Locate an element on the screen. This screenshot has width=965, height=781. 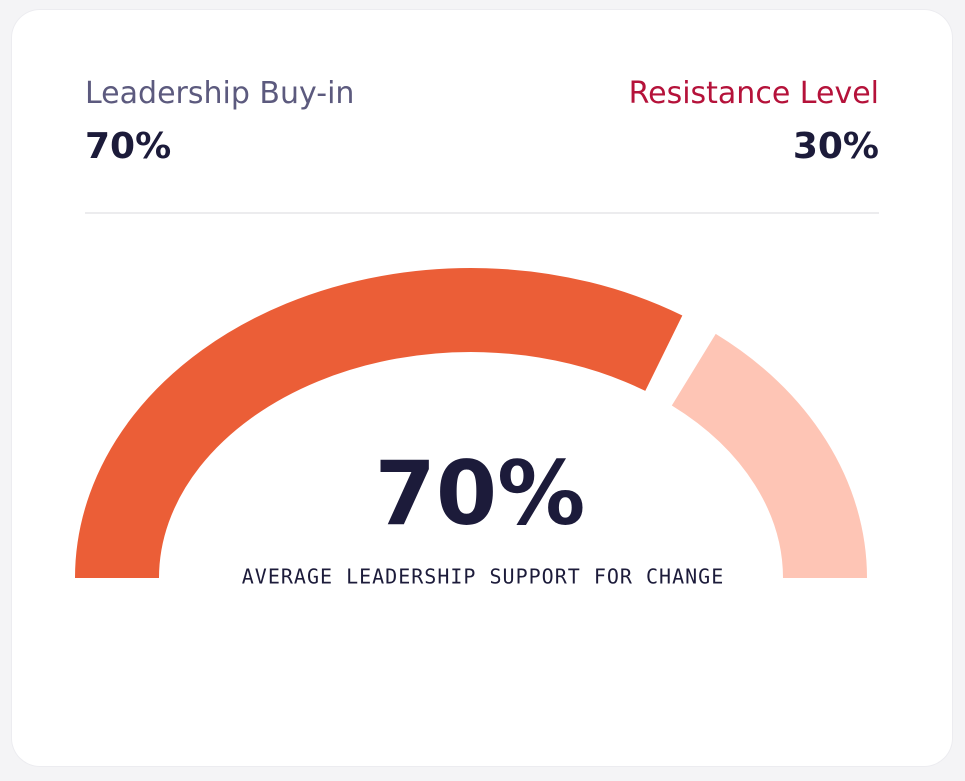
category-label: Resistance Level is located at coordinates (753, 93).